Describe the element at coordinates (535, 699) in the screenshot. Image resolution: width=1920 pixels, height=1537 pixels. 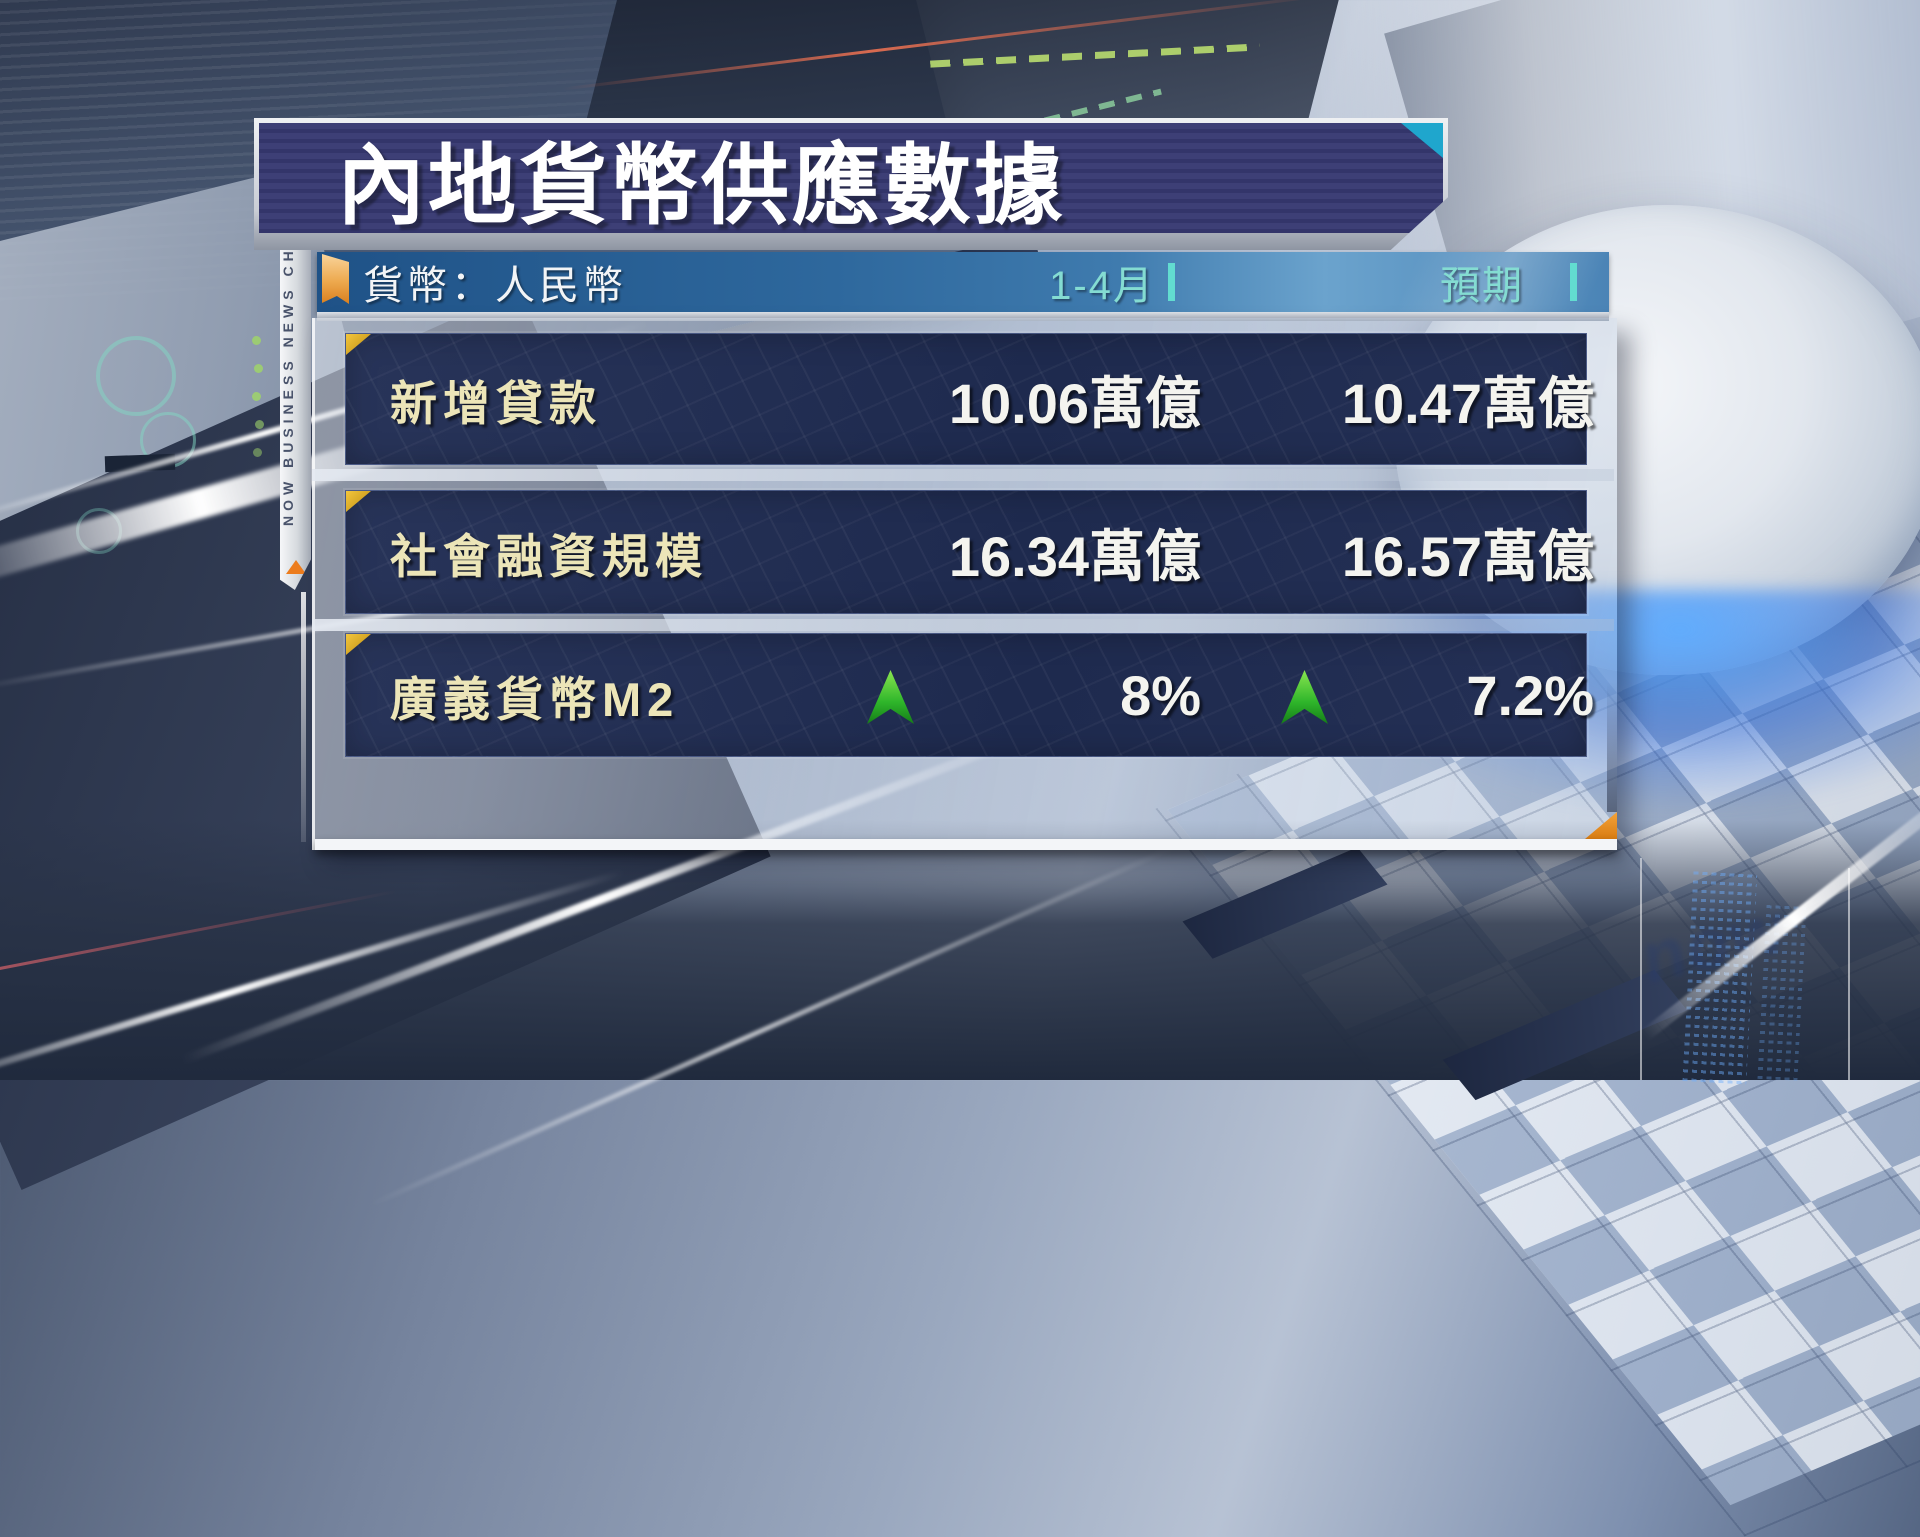
I see `row-label: 廣義貨幣M2` at that location.